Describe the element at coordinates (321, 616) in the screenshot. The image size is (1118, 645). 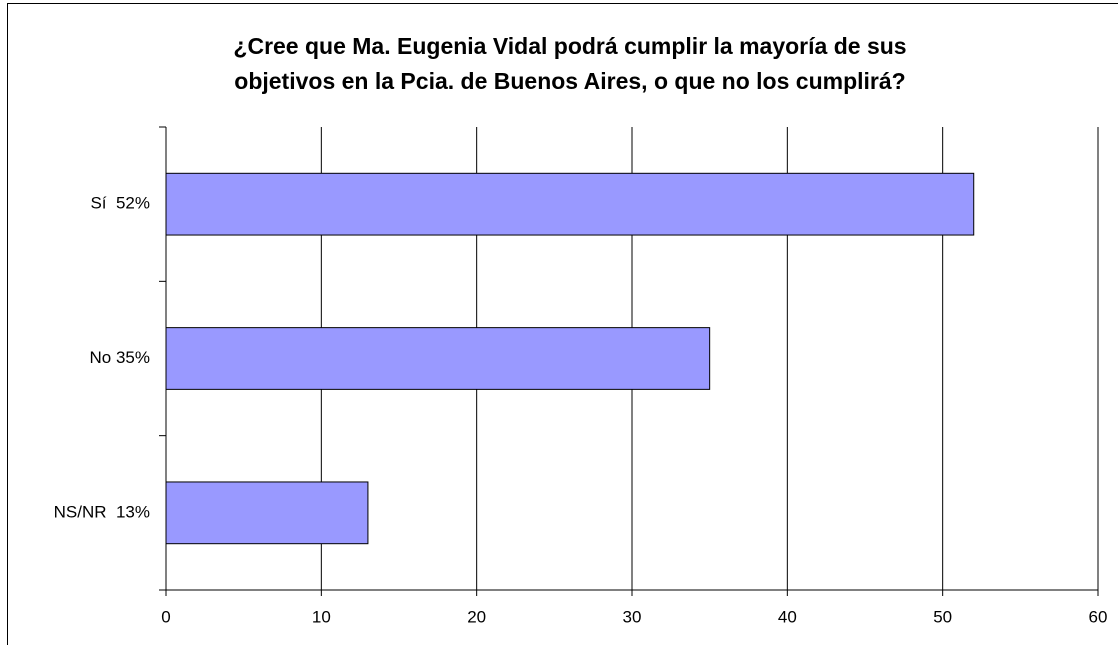
I see `x-tick-label: 10` at that location.